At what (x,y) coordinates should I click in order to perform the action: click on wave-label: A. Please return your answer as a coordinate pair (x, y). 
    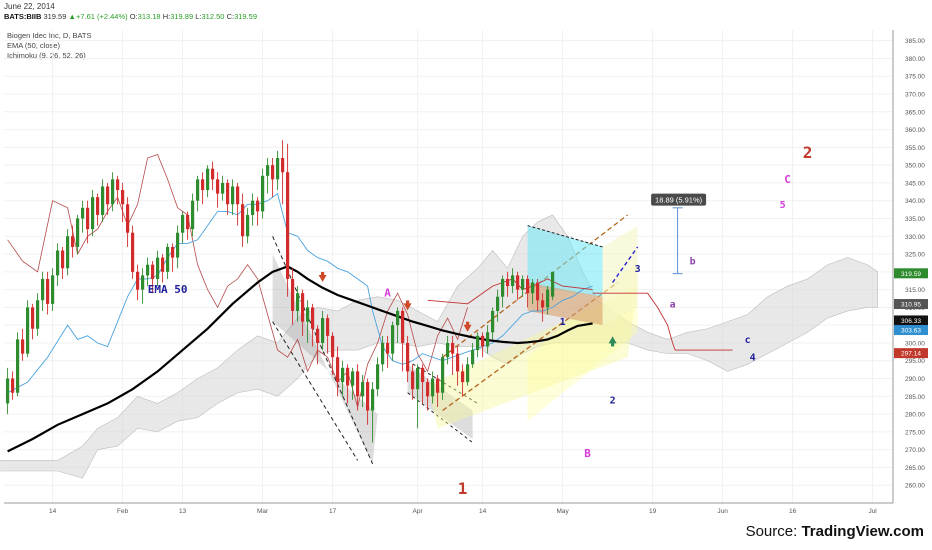
    Looking at the image, I should click on (387, 293).